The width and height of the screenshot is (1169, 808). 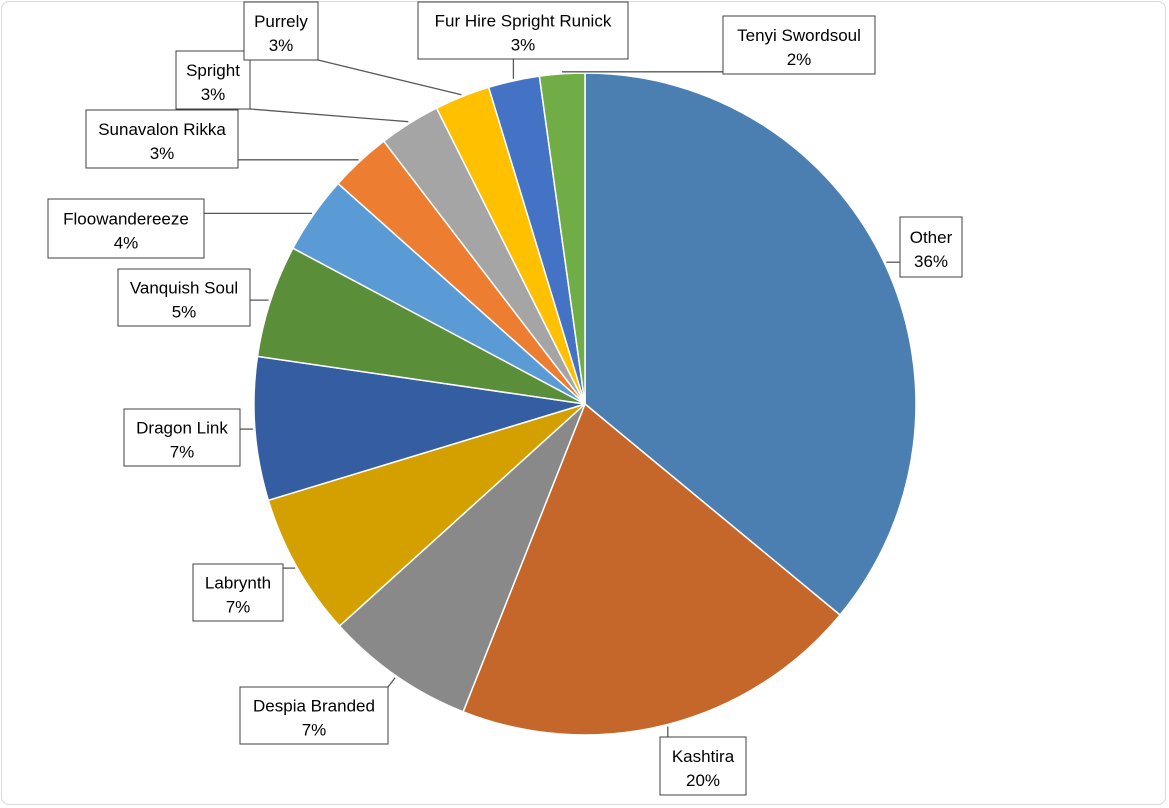 I want to click on slice-label-name: Despia Branded, so click(x=314, y=706).